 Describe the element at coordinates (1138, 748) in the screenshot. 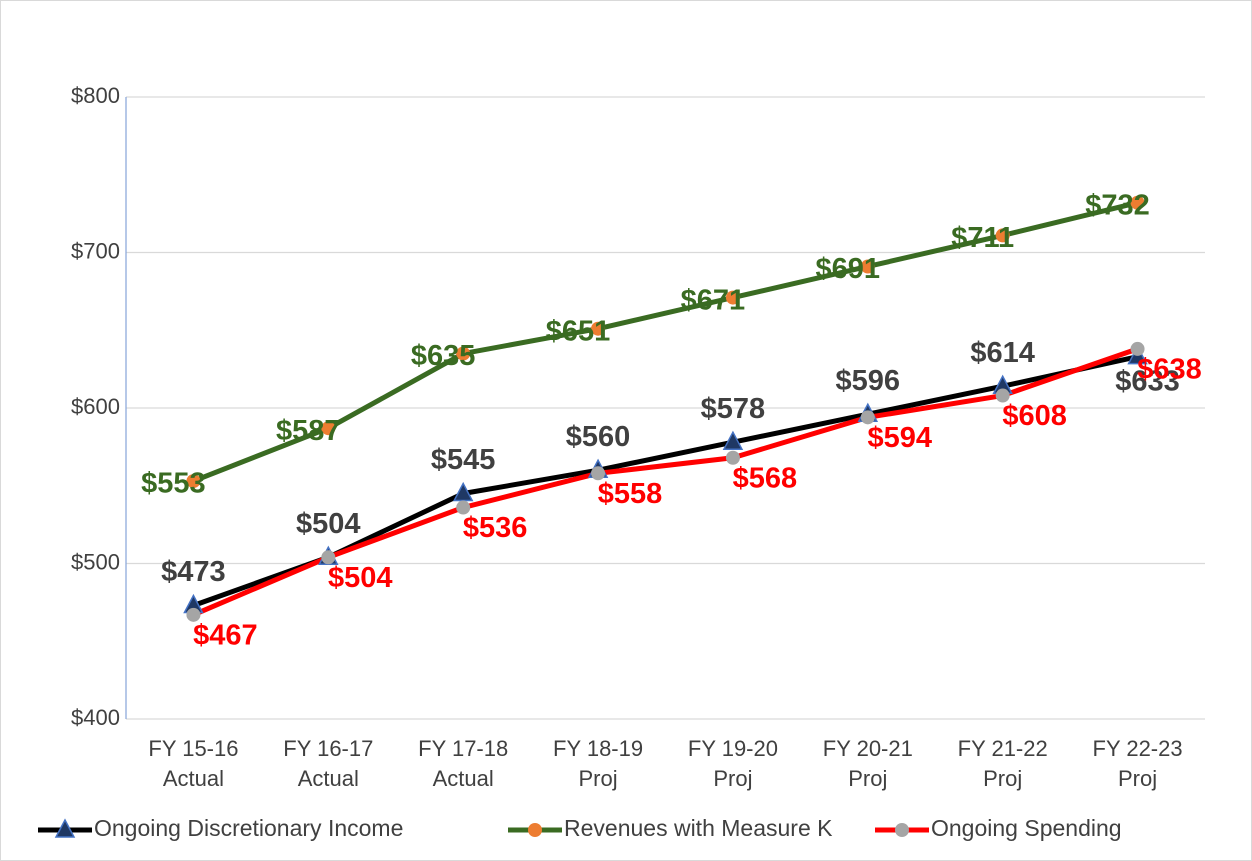

I see `x-tick-label: FY 22-23` at that location.